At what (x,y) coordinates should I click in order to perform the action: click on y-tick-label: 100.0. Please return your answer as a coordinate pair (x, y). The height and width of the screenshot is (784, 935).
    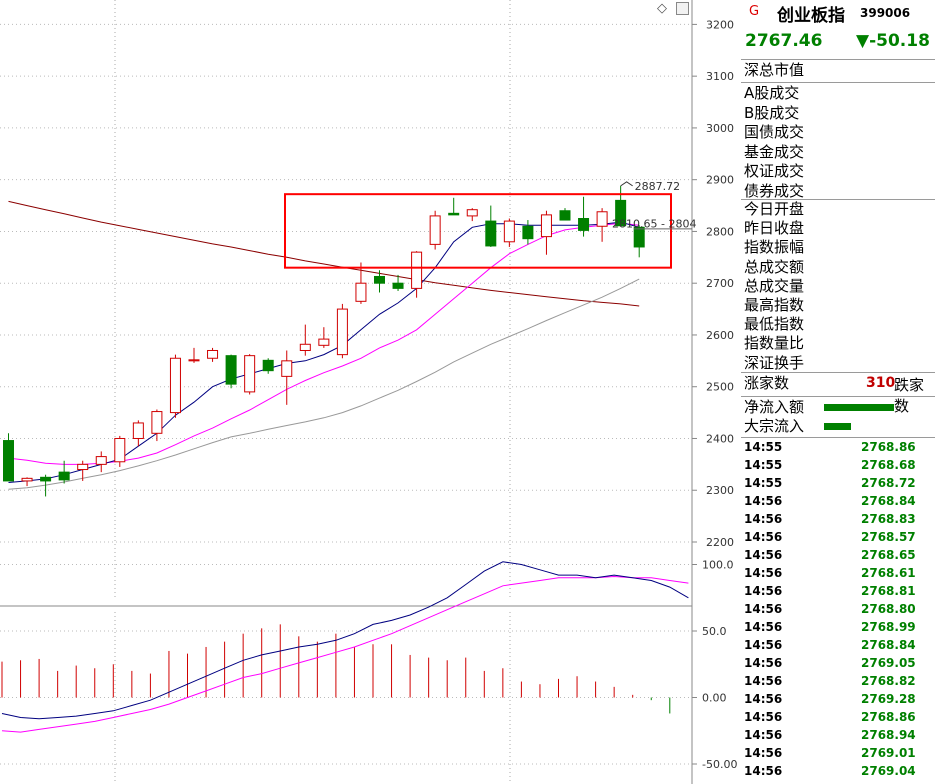
    Looking at the image, I should click on (718, 565).